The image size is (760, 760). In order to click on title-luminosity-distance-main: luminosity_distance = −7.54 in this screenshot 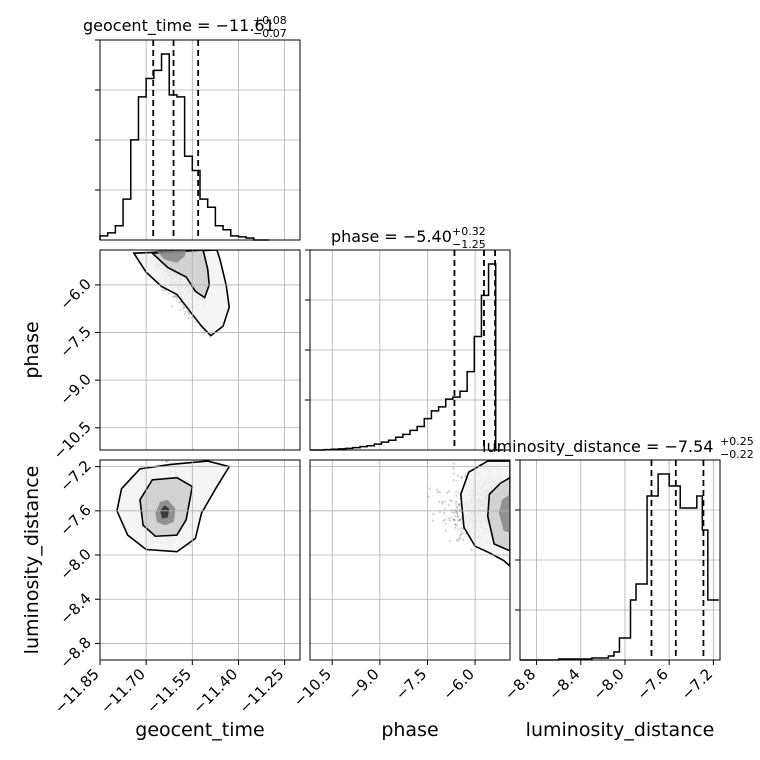, I will do `click(597, 447)`.